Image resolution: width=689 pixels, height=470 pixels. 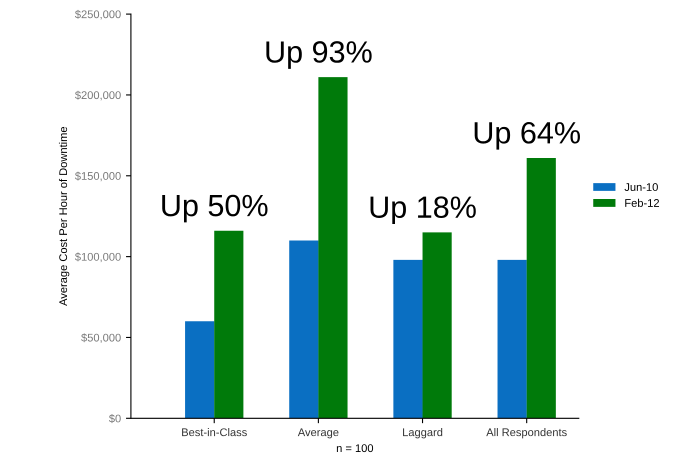 What do you see at coordinates (422, 433) in the screenshot?
I see `x-tick-label: Laggard` at bounding box center [422, 433].